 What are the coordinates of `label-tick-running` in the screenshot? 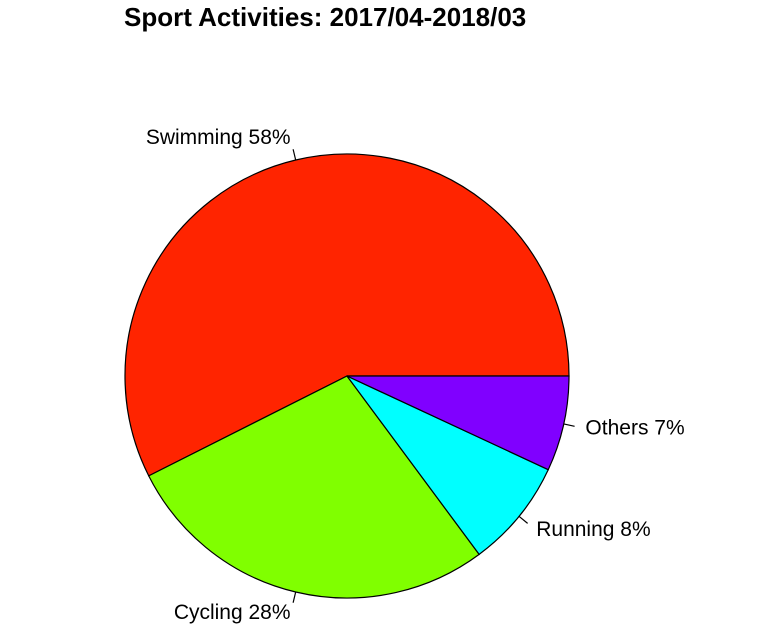 It's located at (523, 519).